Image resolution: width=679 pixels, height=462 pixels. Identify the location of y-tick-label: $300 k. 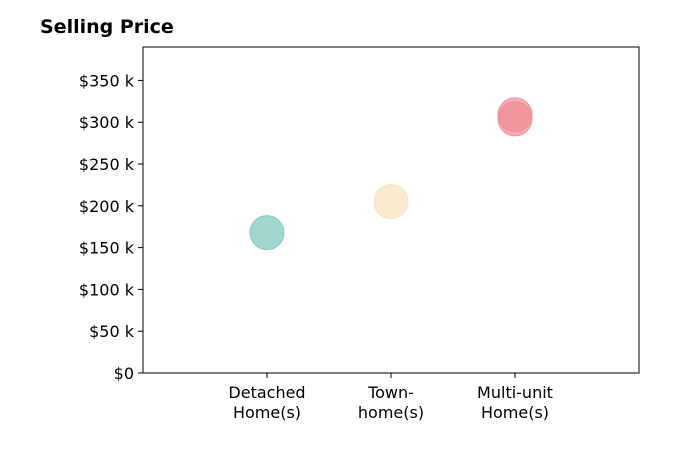
(107, 122).